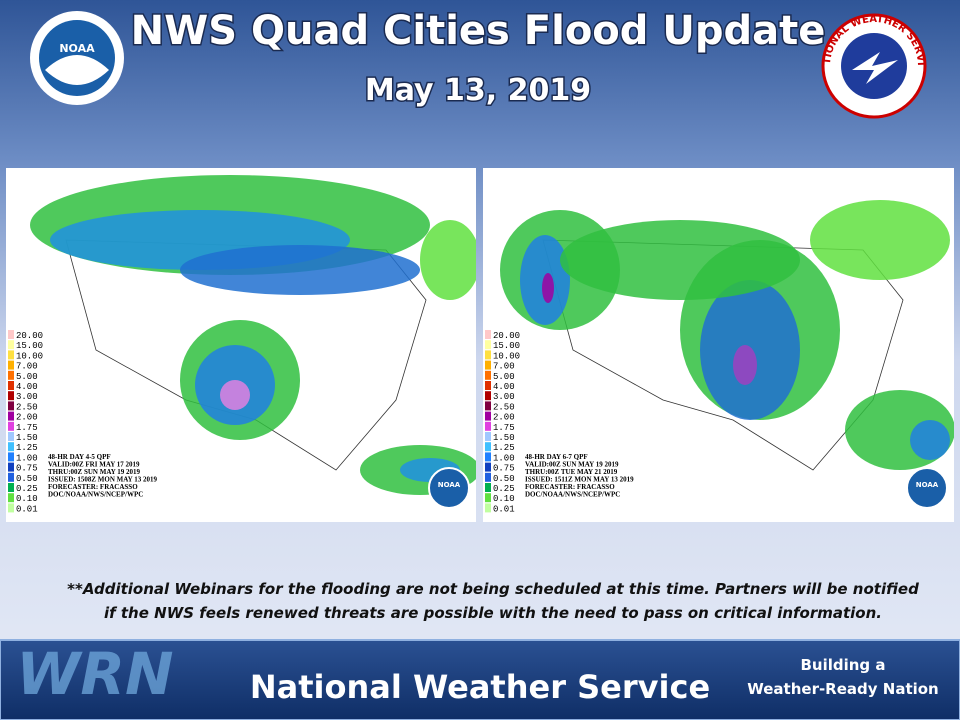 The width and height of the screenshot is (960, 720). Describe the element at coordinates (27, 489) in the screenshot. I see `legend-label: 0.25` at that location.